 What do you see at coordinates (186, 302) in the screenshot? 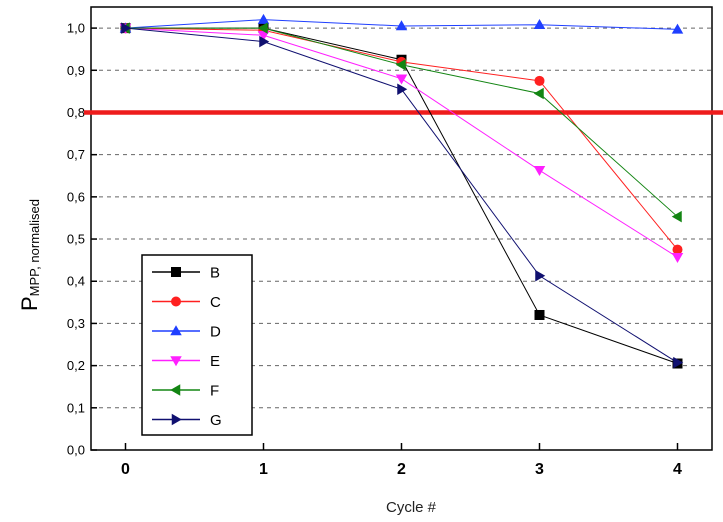
I see `legend-entry-C: C` at bounding box center [186, 302].